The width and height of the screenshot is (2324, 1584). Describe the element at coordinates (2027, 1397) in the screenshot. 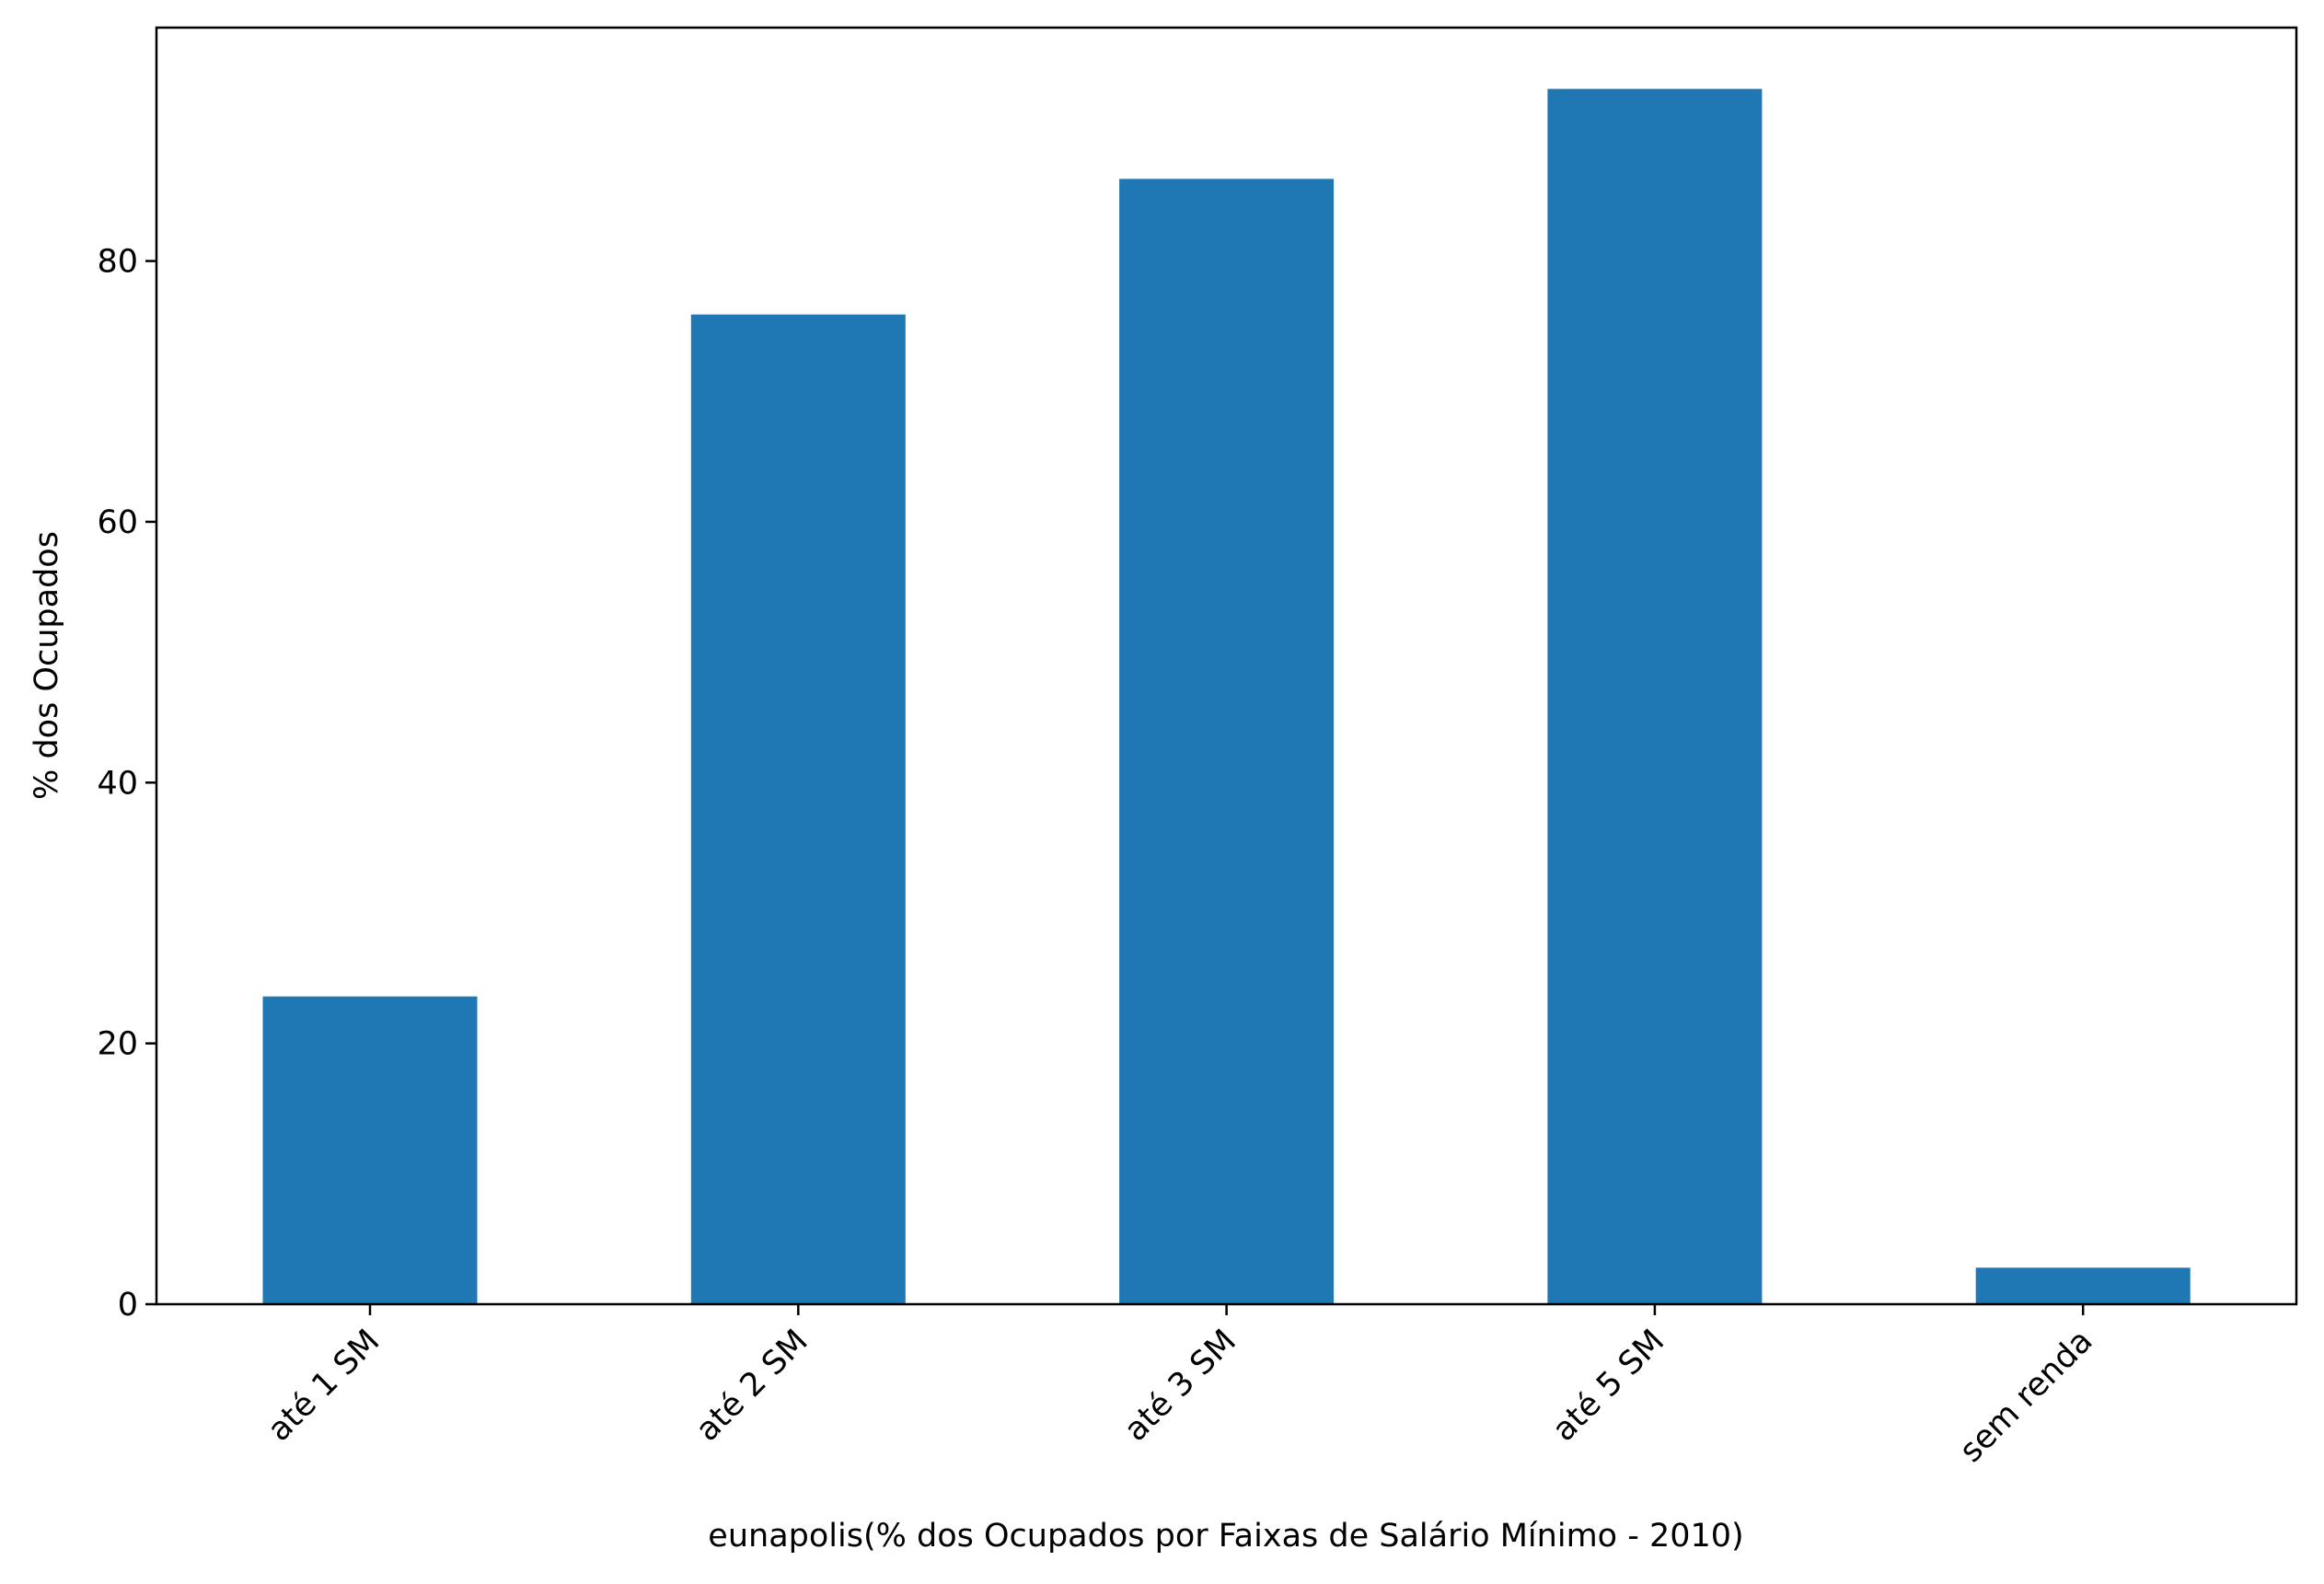

I see `x-tick-label: sem renda` at that location.